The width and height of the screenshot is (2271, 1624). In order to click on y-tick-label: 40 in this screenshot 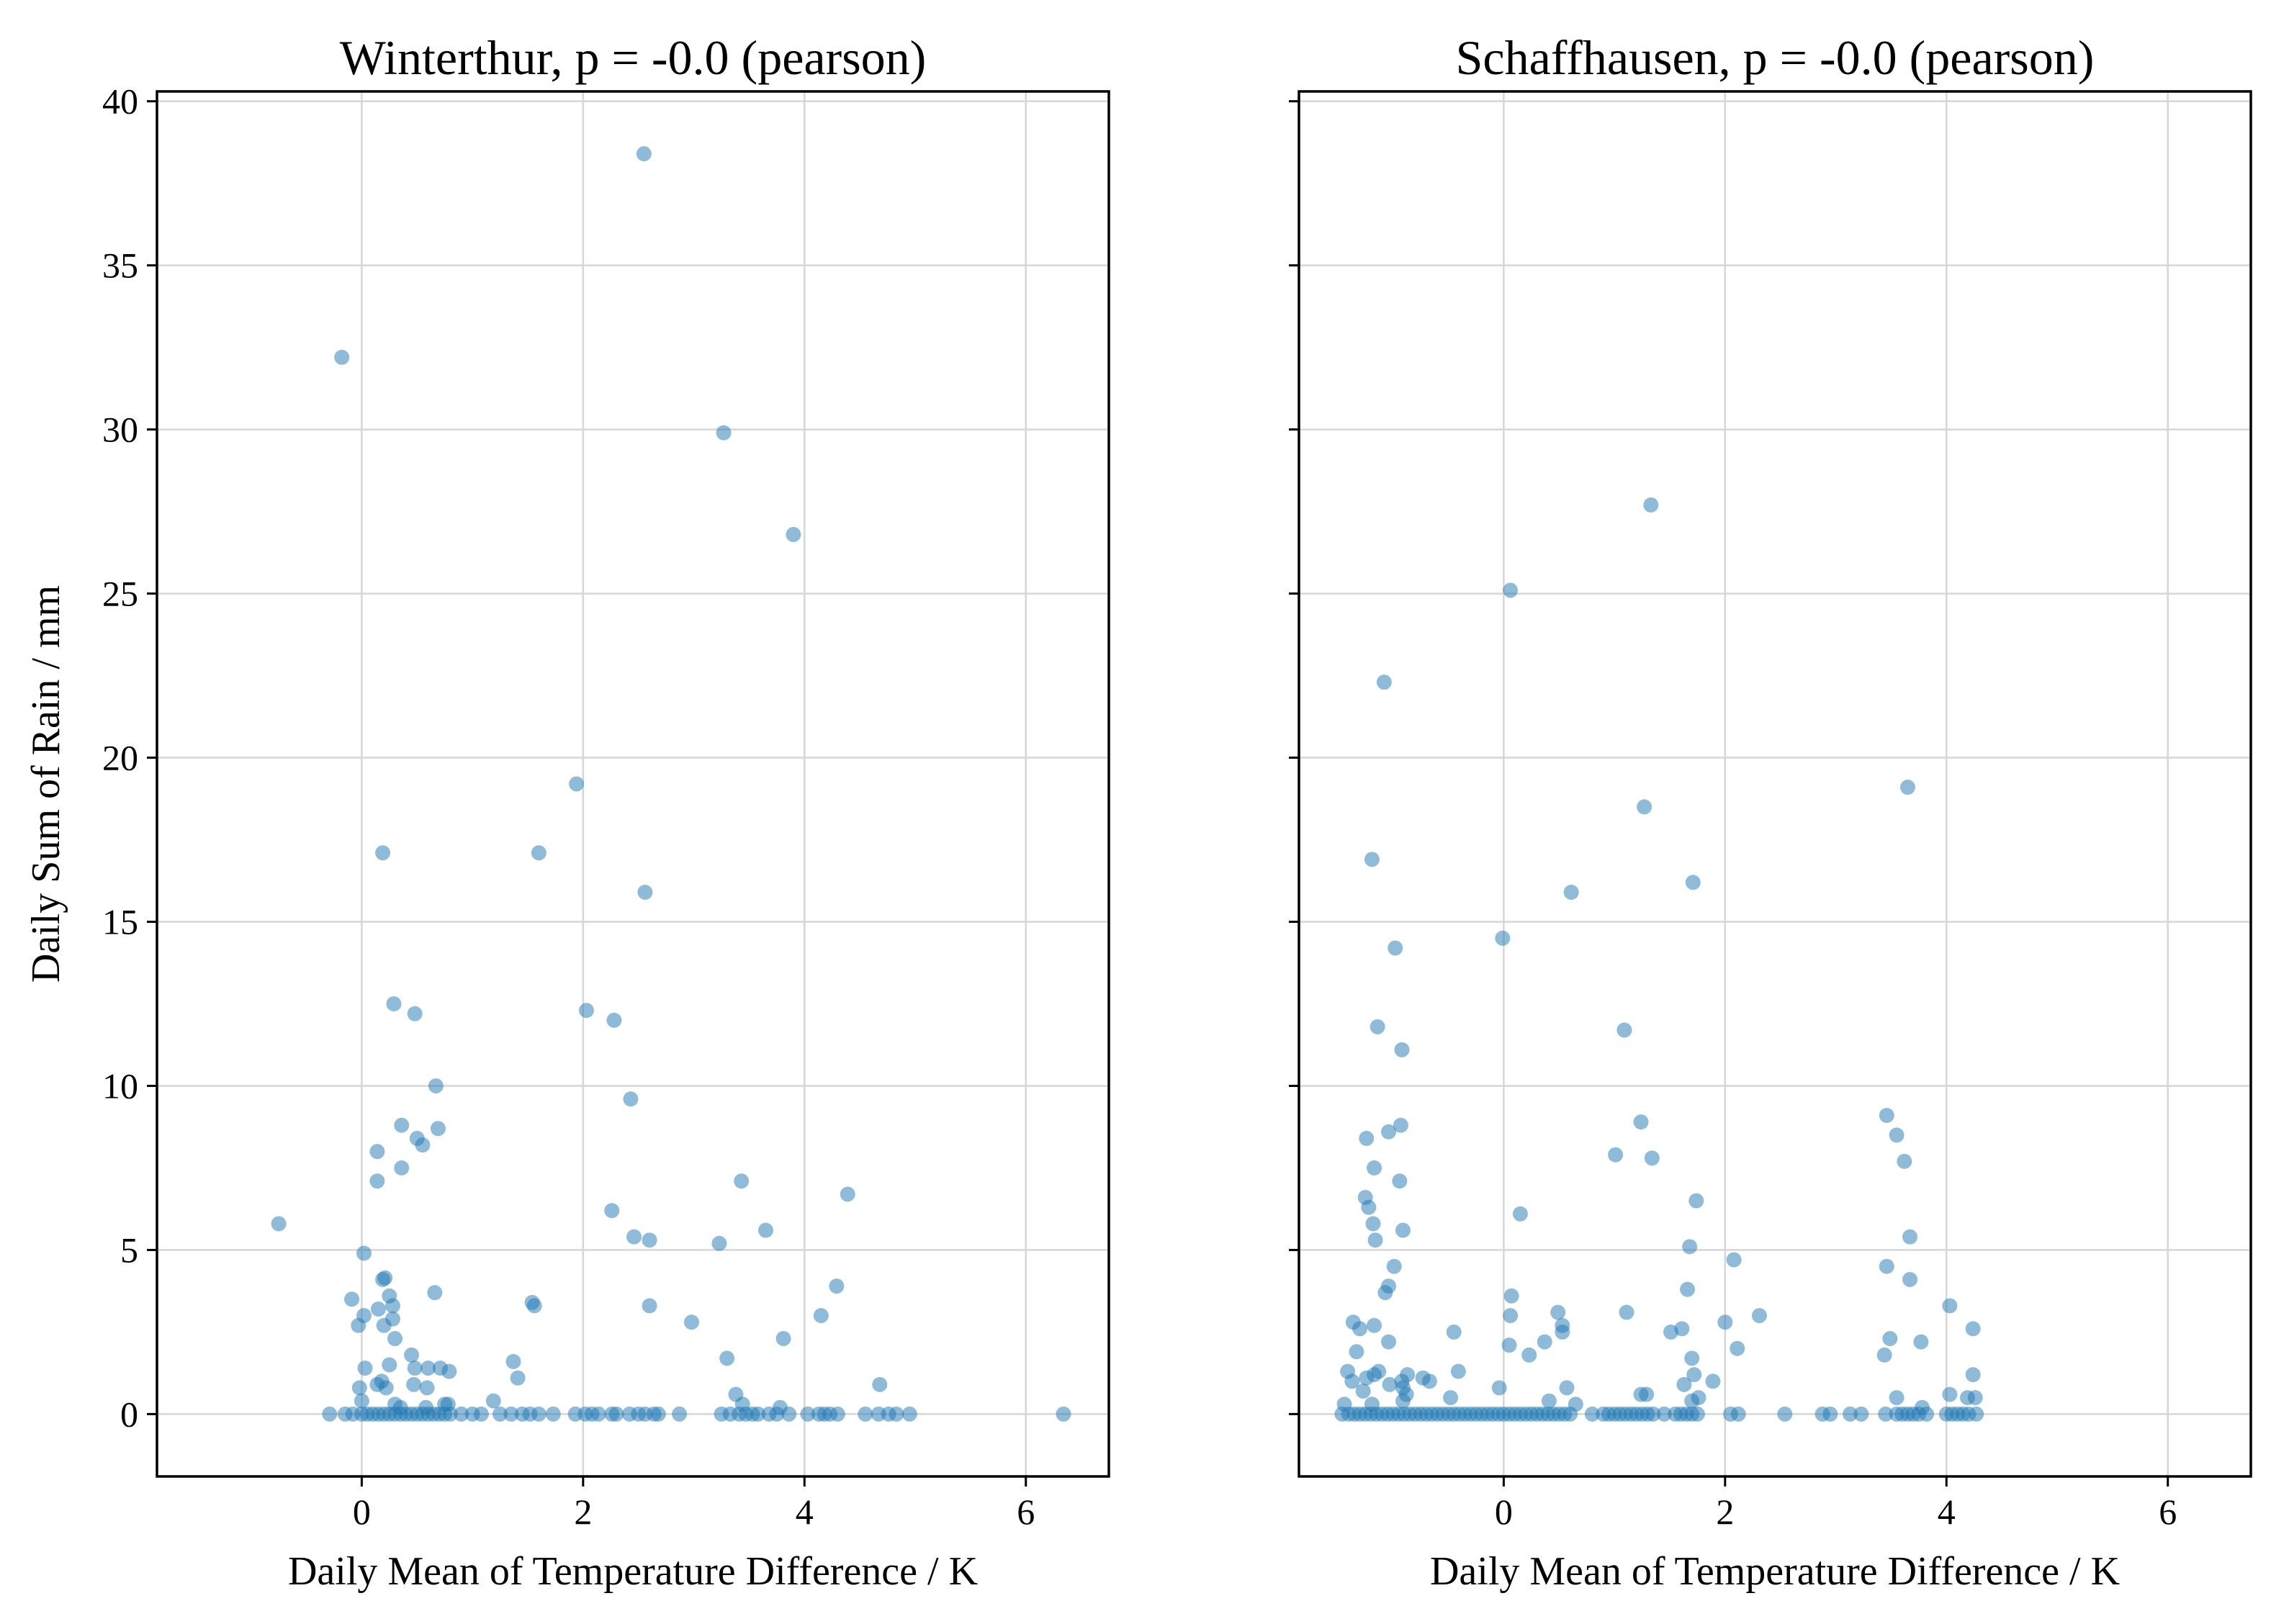, I will do `click(120, 101)`.